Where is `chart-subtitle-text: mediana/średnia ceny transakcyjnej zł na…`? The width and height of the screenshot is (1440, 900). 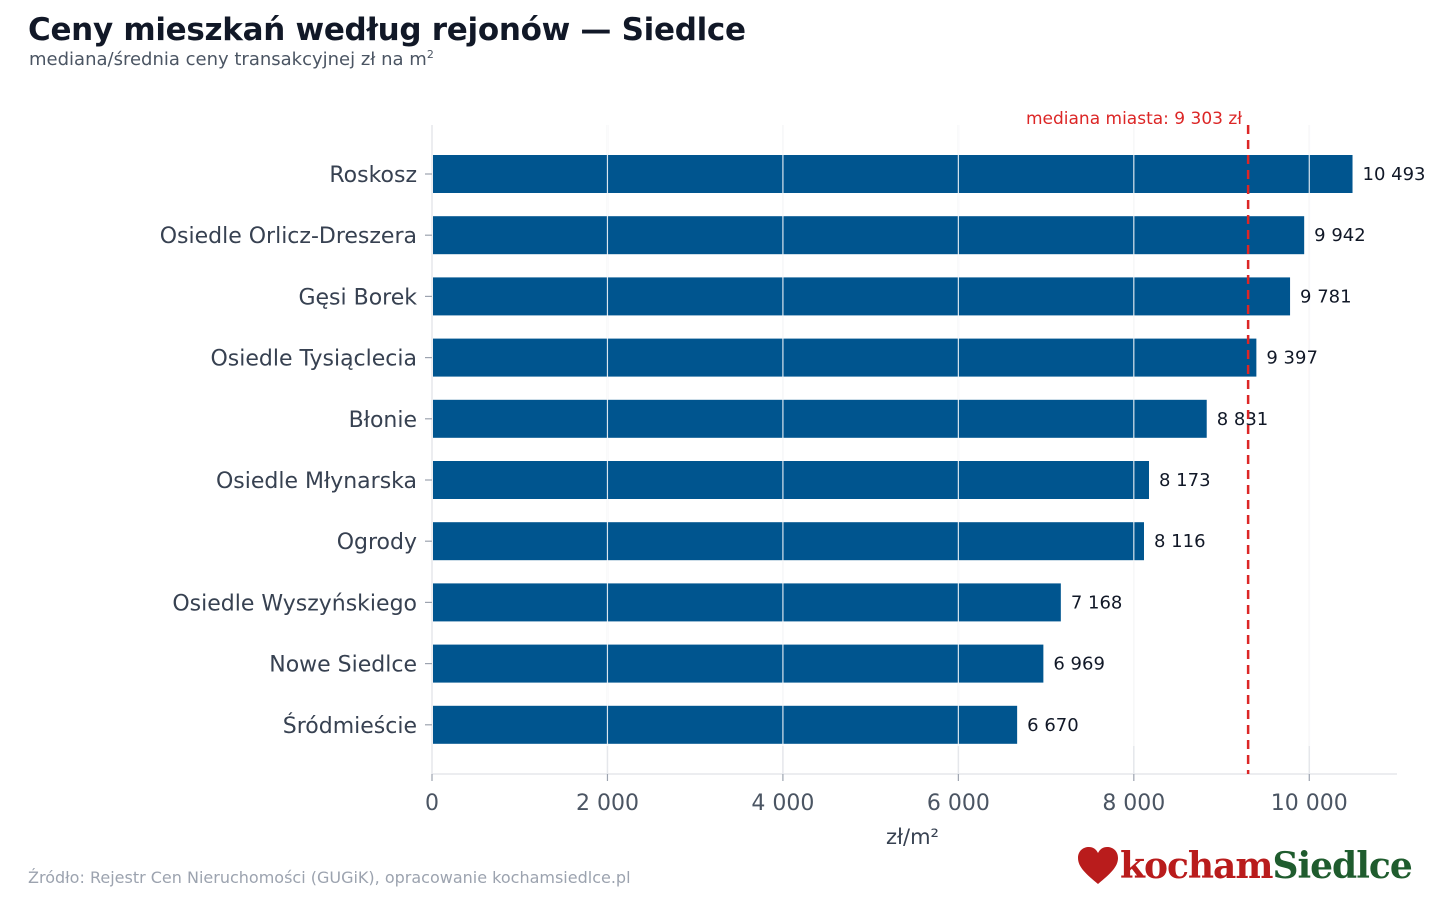
chart-subtitle-text: mediana/średnia ceny transakcyjnej zł na… is located at coordinates (228, 59).